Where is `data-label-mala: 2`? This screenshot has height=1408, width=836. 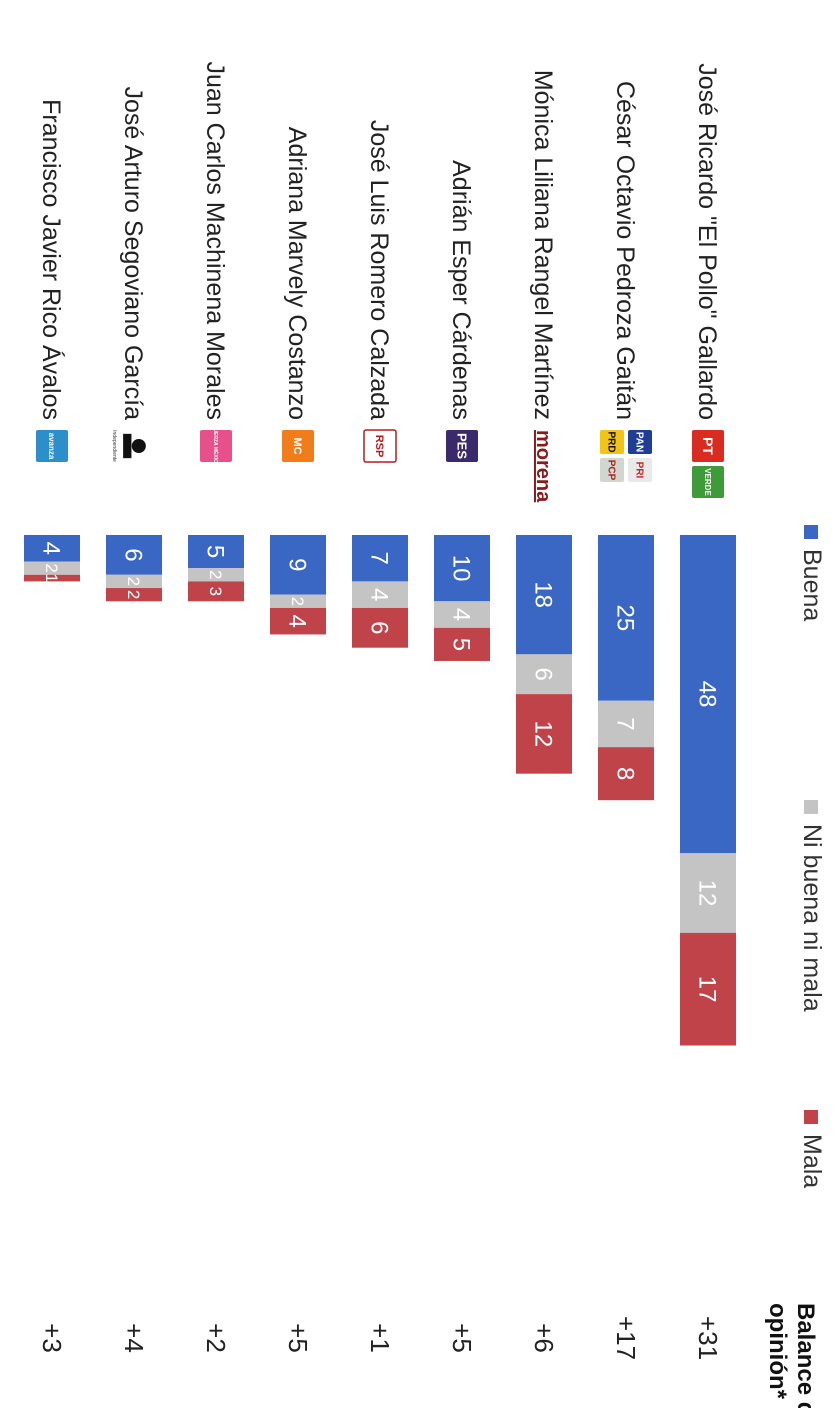
data-label-mala: 2 is located at coordinates (133, 594).